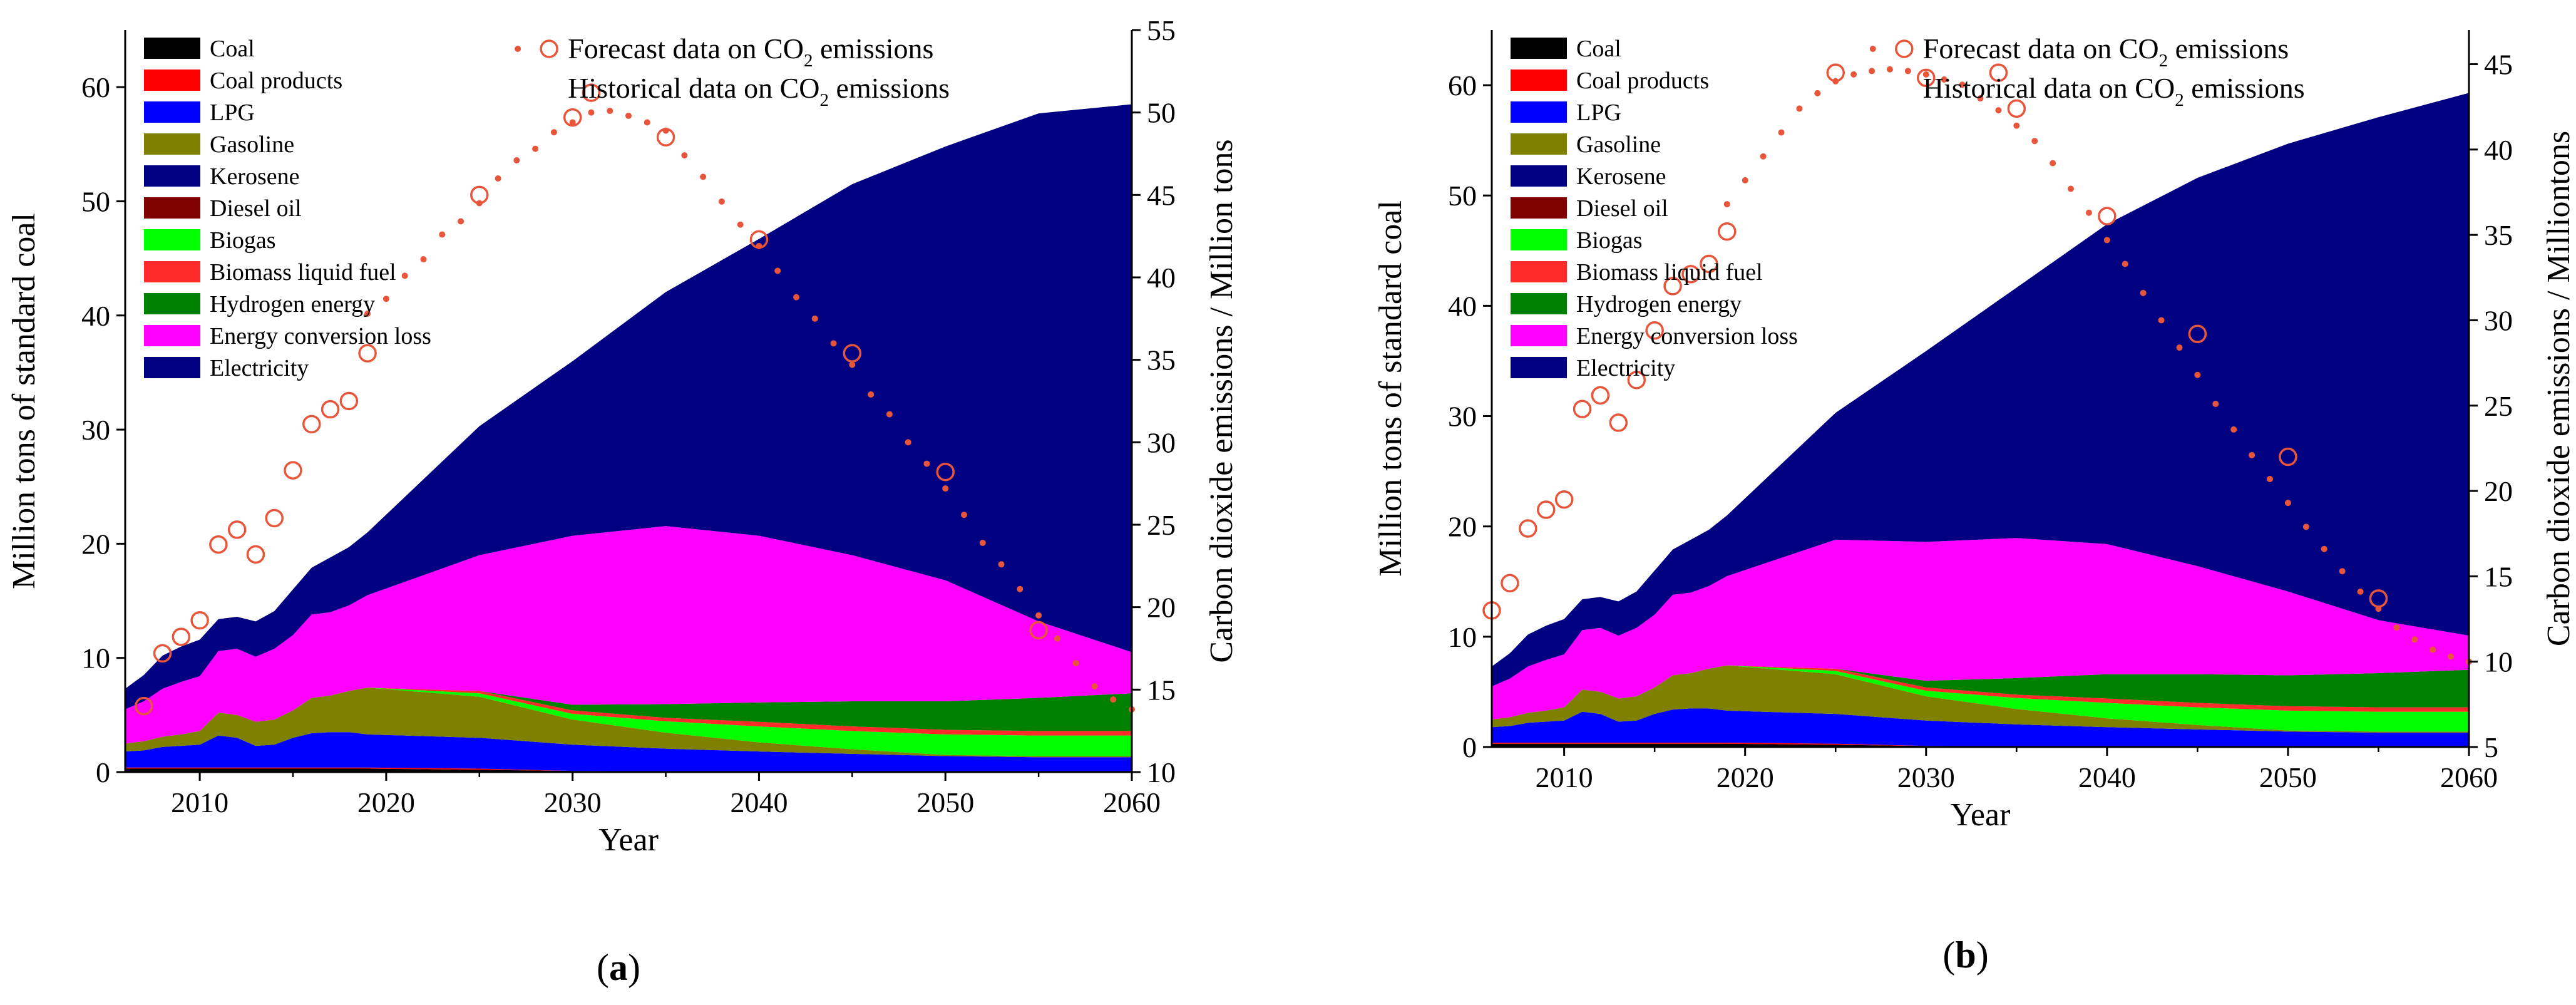 Image resolution: width=2576 pixels, height=1005 pixels. Describe the element at coordinates (1745, 777) in the screenshot. I see `x-tick-label: 2020` at that location.